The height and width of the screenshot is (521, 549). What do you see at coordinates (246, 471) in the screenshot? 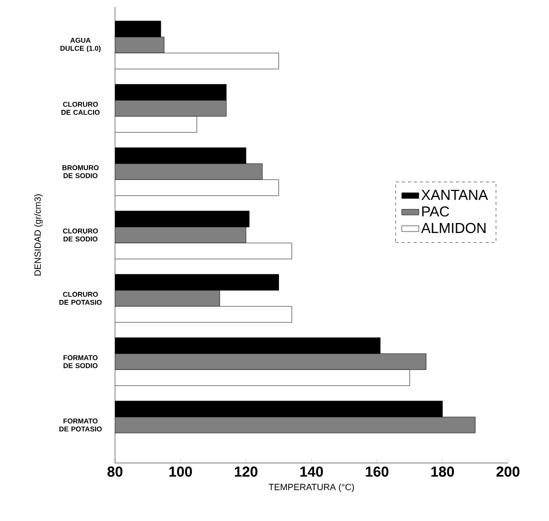
I see `x-tick-label: 120` at bounding box center [246, 471].